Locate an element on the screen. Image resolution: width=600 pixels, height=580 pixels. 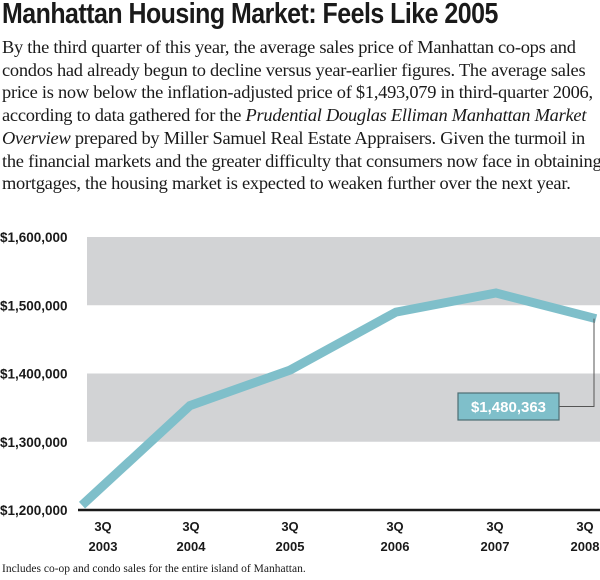
y-tick-label: $1,300,000 is located at coordinates (34, 442).